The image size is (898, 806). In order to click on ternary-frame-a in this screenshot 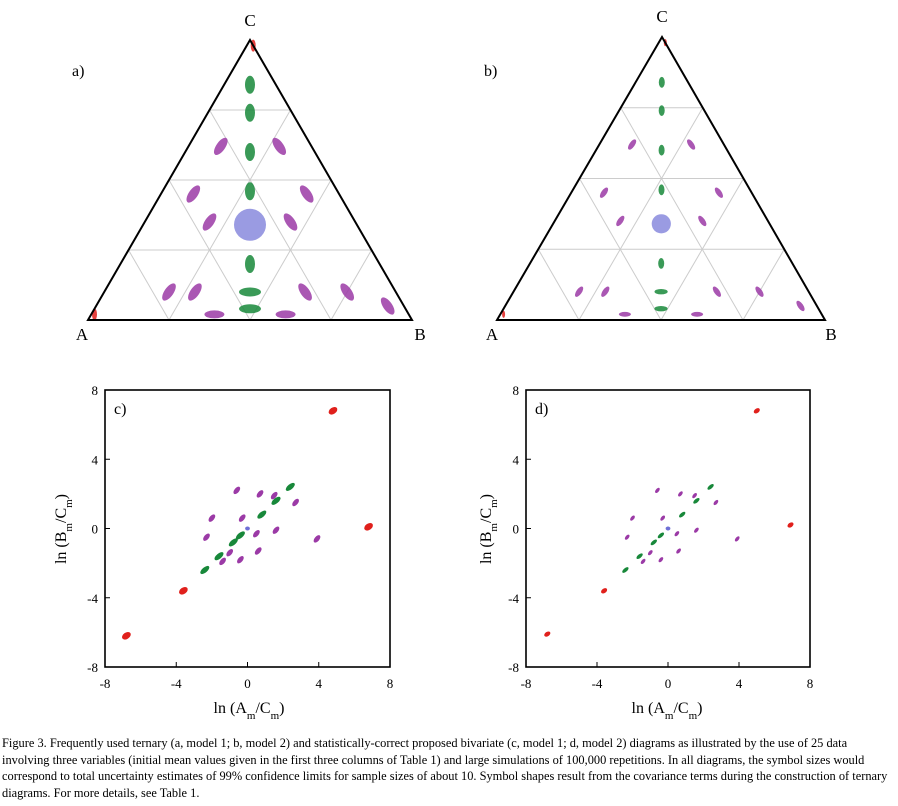, I will do `click(250, 179)`.